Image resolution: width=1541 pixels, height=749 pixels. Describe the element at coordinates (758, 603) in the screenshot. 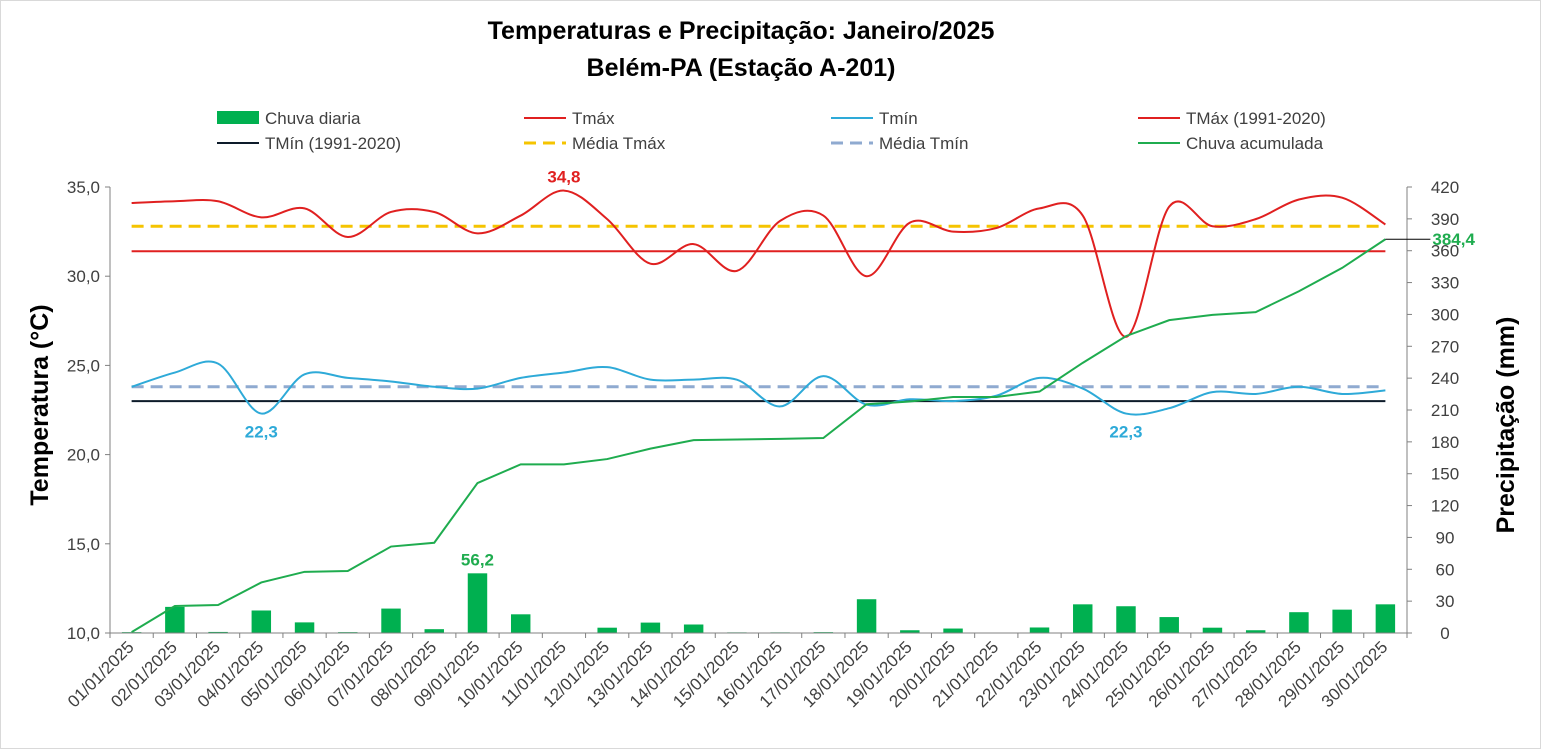

I see `bar-series-chuva-diaria` at that location.